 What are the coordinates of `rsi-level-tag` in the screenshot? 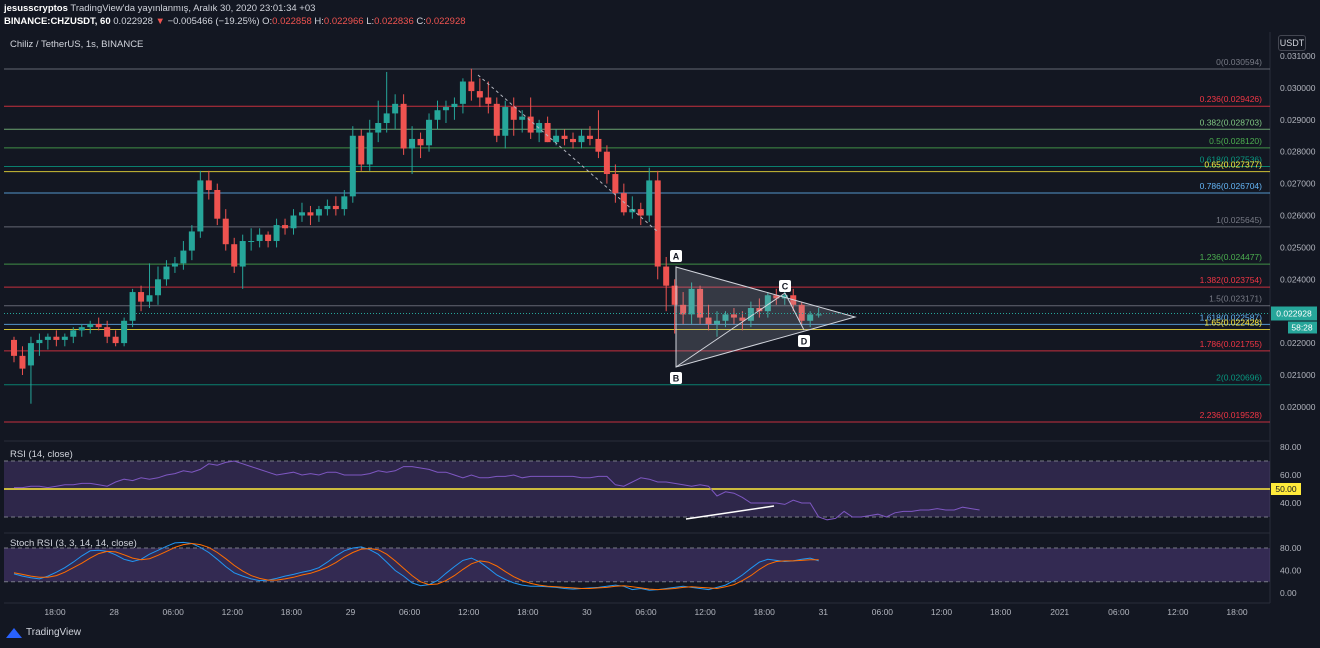 It's located at (1286, 489).